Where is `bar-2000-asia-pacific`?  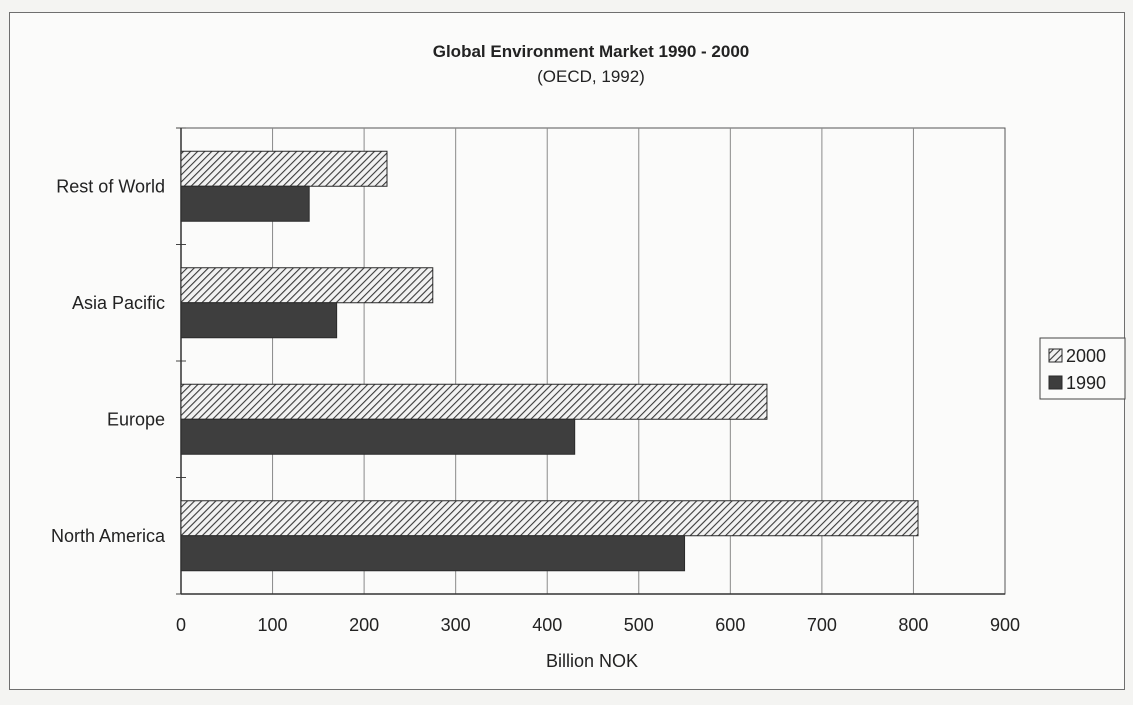
bar-2000-asia-pacific is located at coordinates (307, 285).